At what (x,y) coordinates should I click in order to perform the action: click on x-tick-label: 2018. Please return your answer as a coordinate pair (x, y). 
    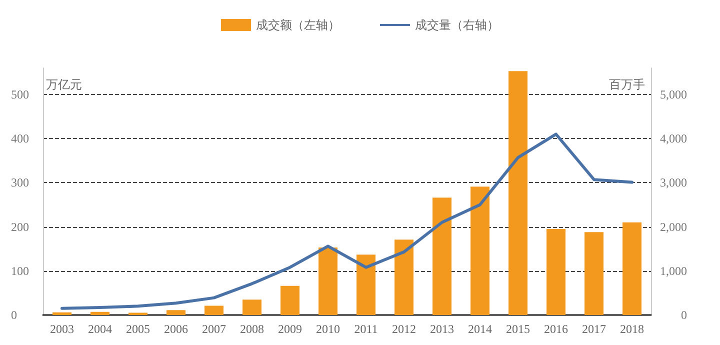
    Looking at the image, I should click on (632, 329).